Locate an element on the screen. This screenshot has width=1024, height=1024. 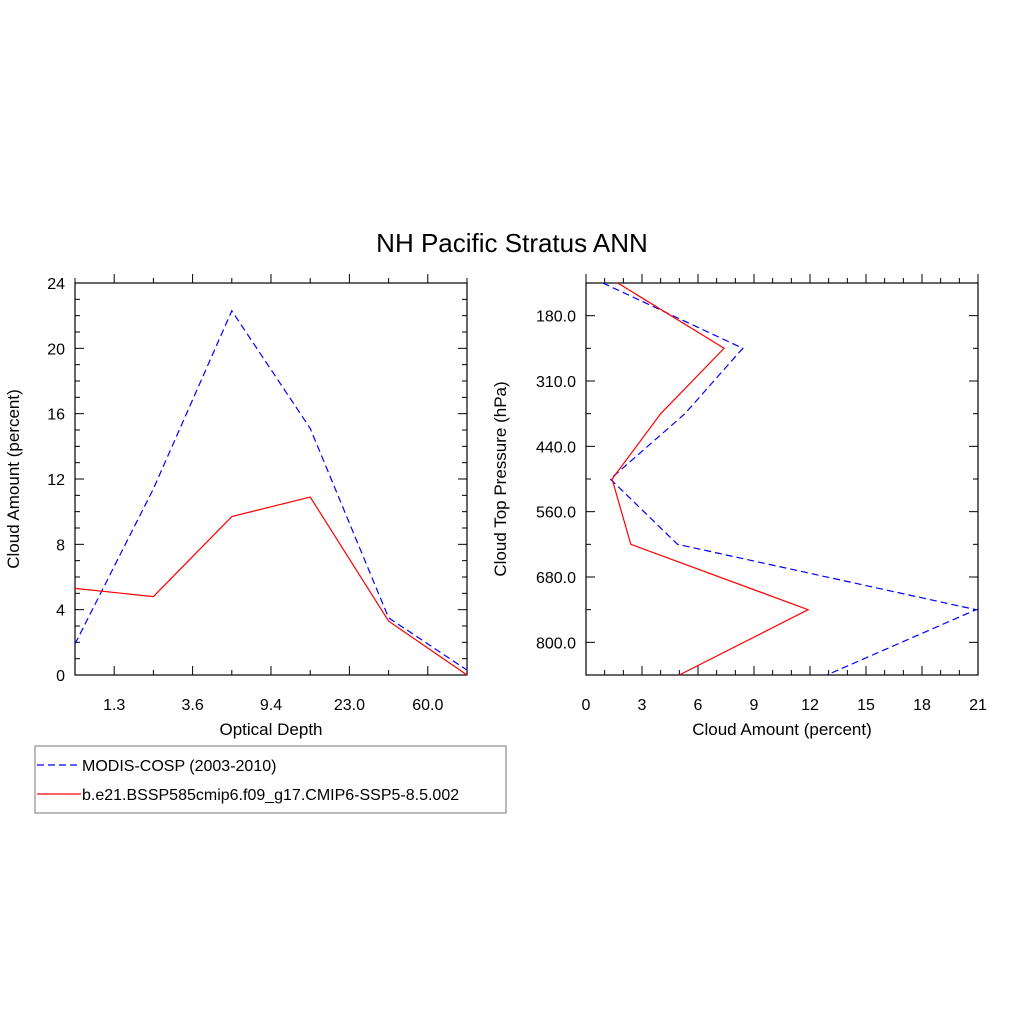
right-x-tick-label: 3 is located at coordinates (642, 705).